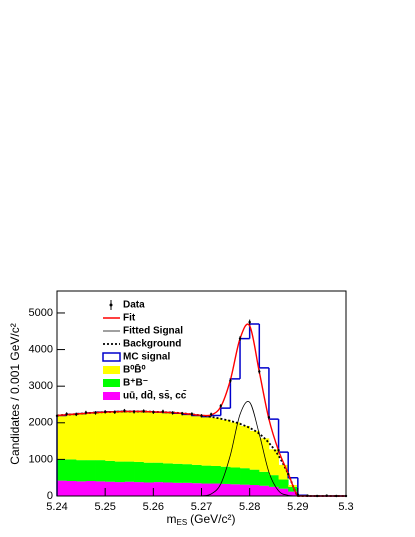 The height and width of the screenshot is (537, 415). What do you see at coordinates (41, 349) in the screenshot?
I see `y-tick-label: 4000` at bounding box center [41, 349].